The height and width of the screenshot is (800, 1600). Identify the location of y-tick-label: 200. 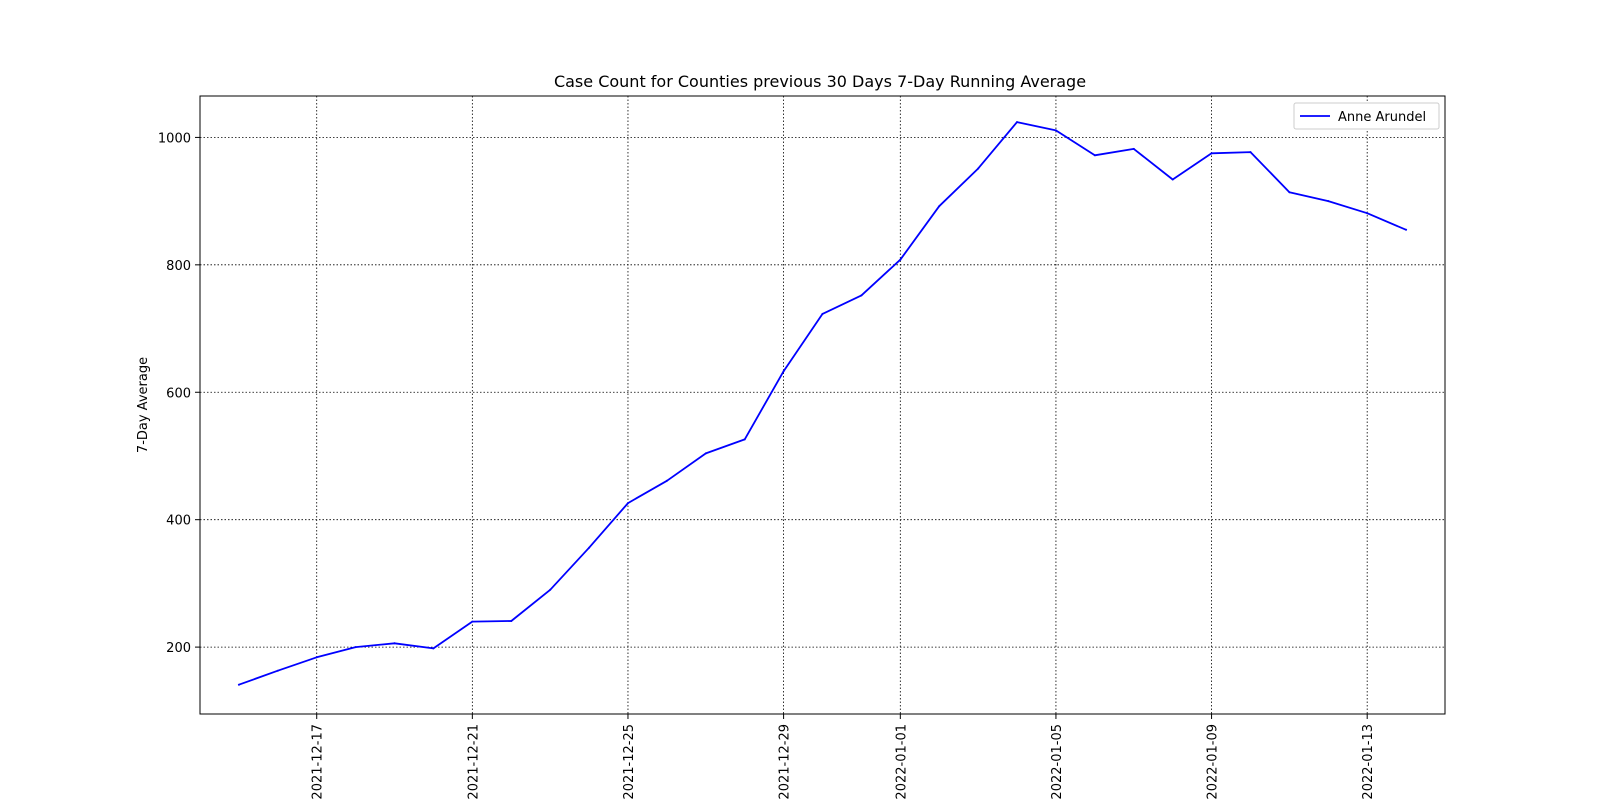
(178, 648).